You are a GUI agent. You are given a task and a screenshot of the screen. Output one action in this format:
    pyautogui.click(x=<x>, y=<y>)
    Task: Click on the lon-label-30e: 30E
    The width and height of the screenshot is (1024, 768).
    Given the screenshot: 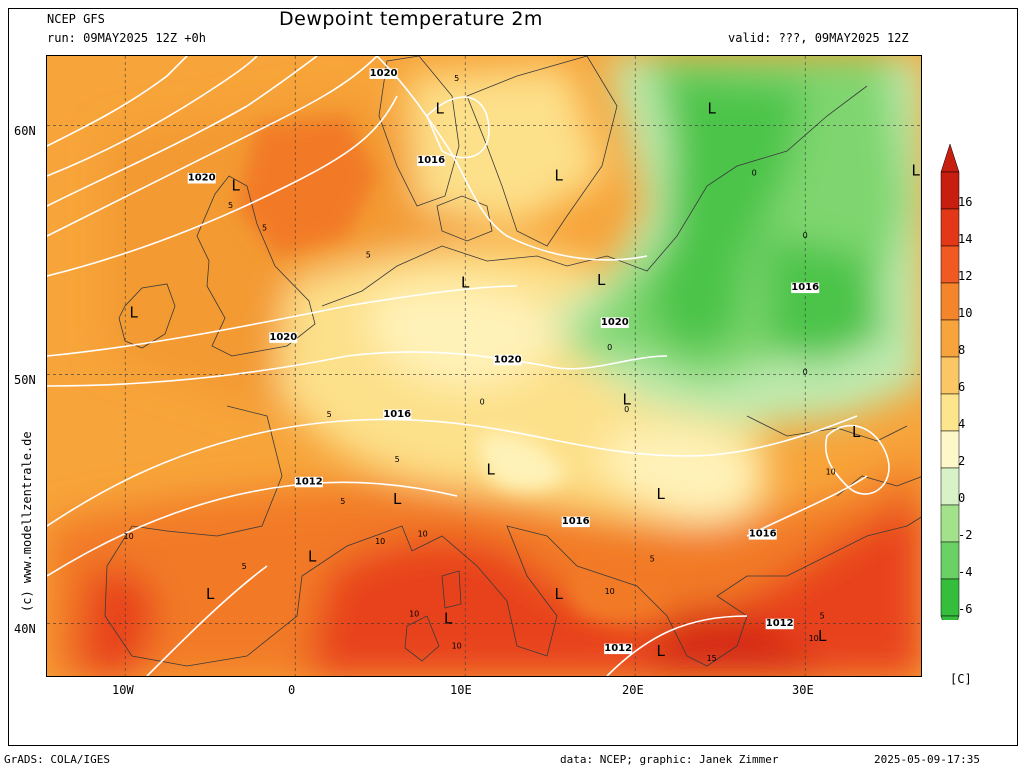 What is the action you would take?
    pyautogui.click(x=803, y=690)
    